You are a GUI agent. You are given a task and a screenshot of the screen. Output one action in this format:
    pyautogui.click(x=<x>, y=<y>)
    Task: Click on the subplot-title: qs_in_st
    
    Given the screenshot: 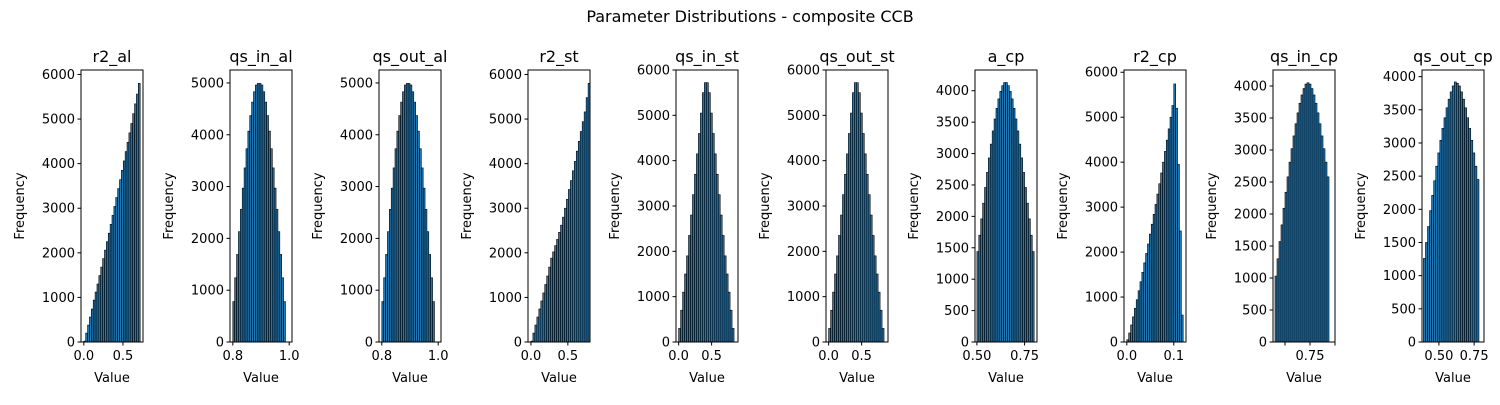 What is the action you would take?
    pyautogui.click(x=707, y=57)
    